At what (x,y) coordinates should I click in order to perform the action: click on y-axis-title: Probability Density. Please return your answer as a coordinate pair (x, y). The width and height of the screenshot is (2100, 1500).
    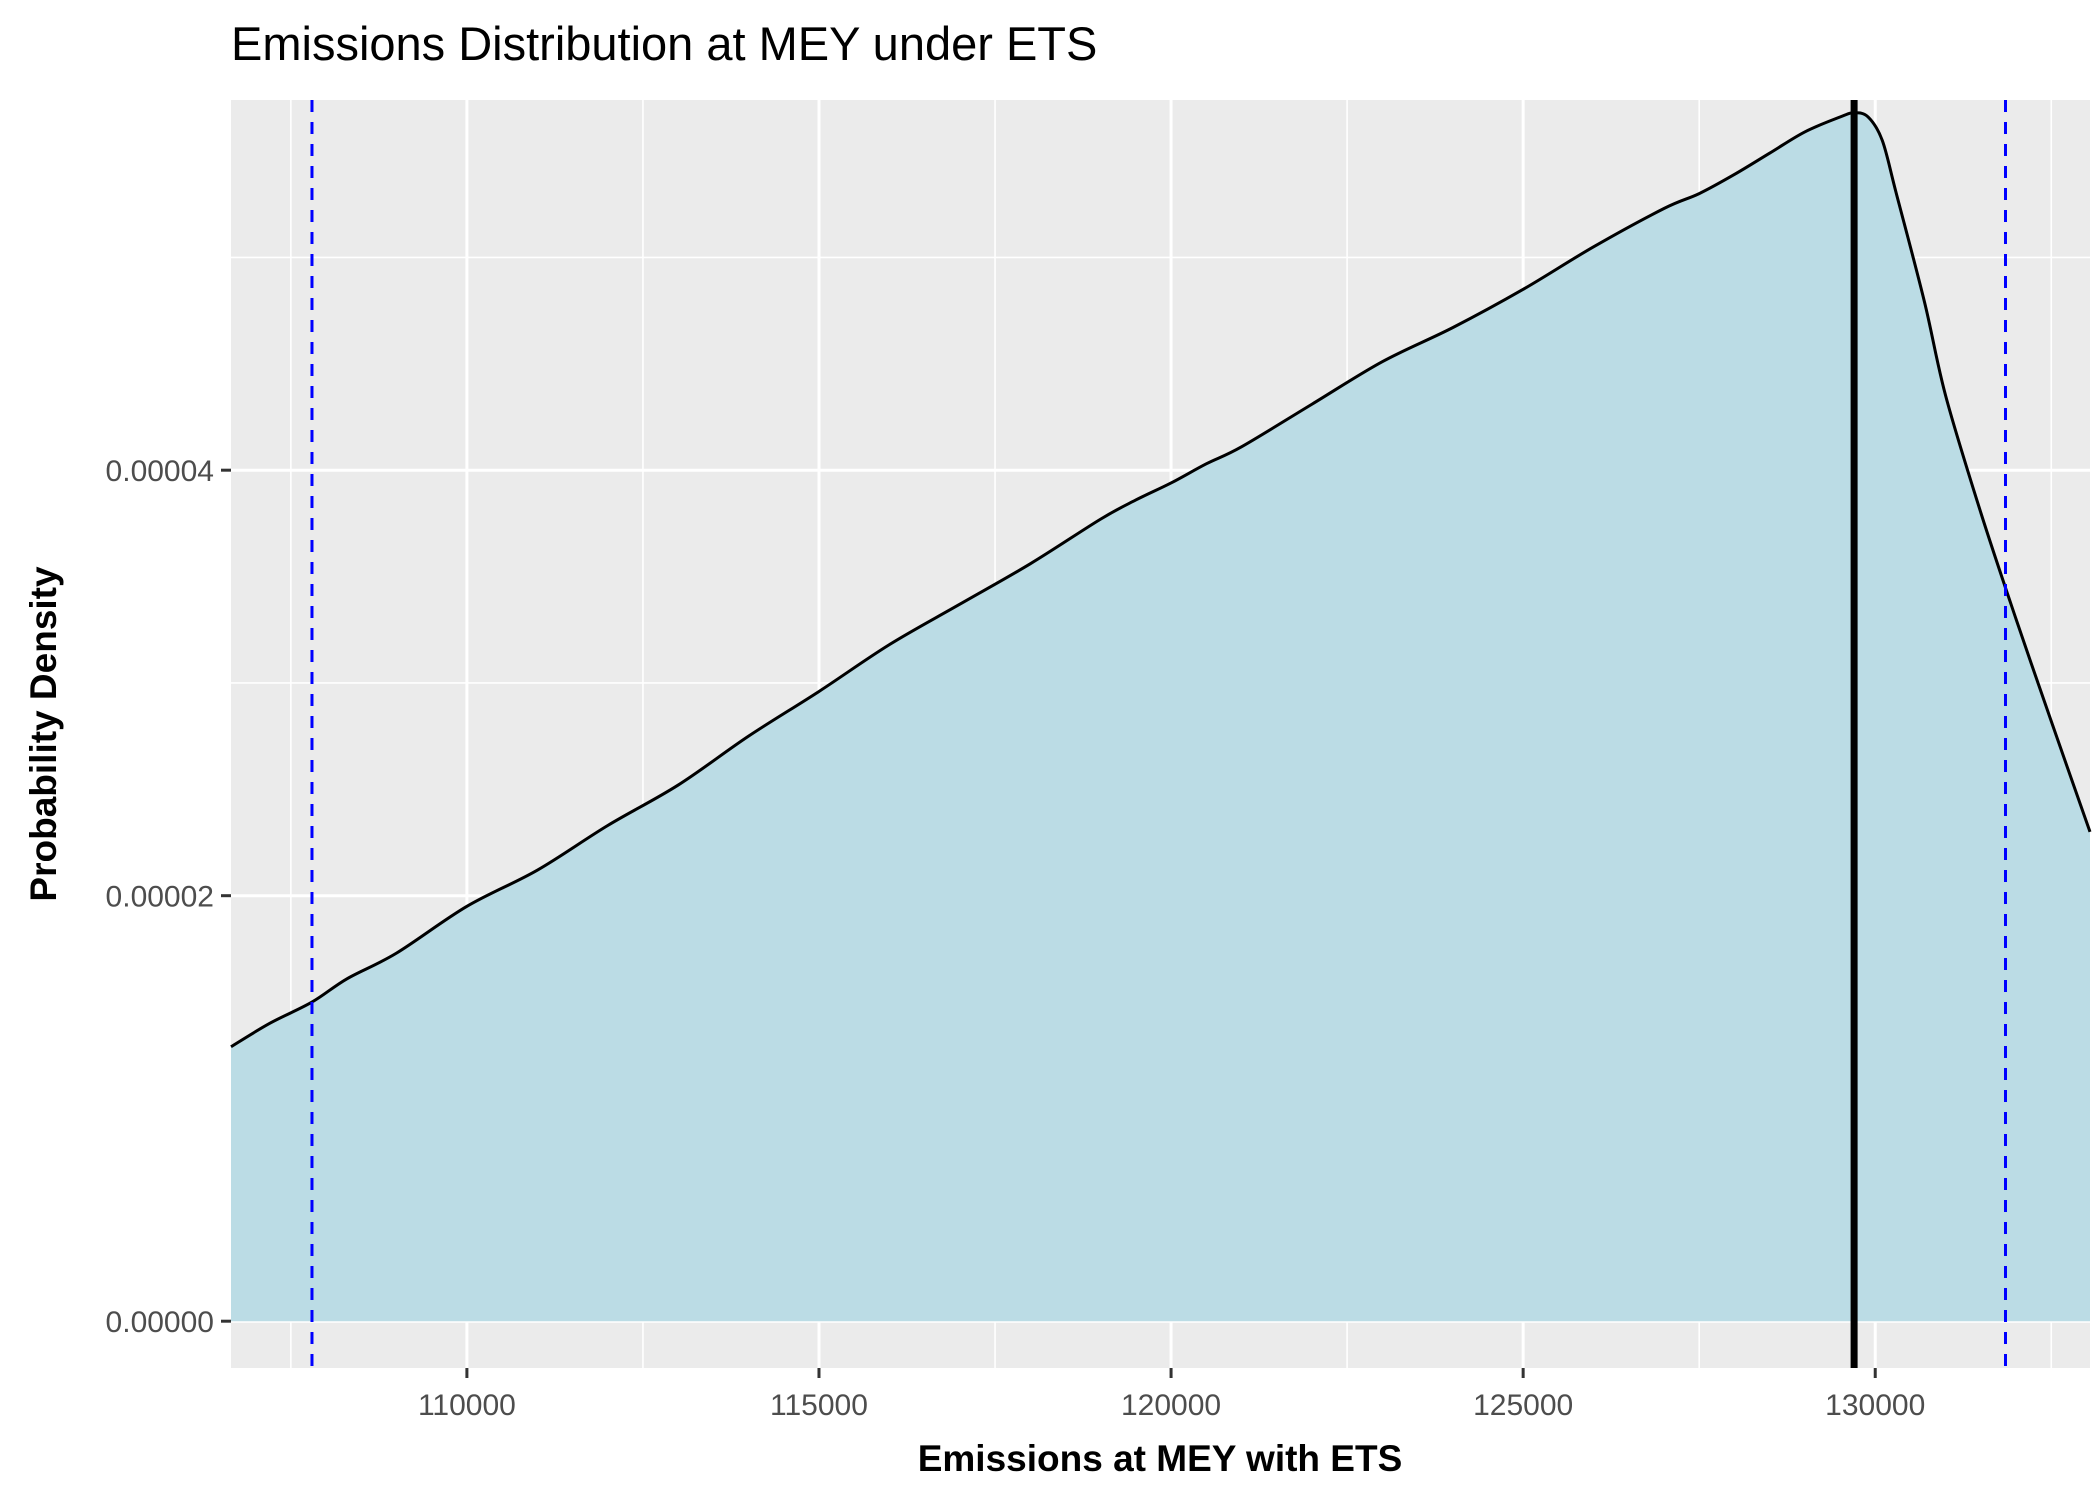
    Looking at the image, I should click on (43, 734).